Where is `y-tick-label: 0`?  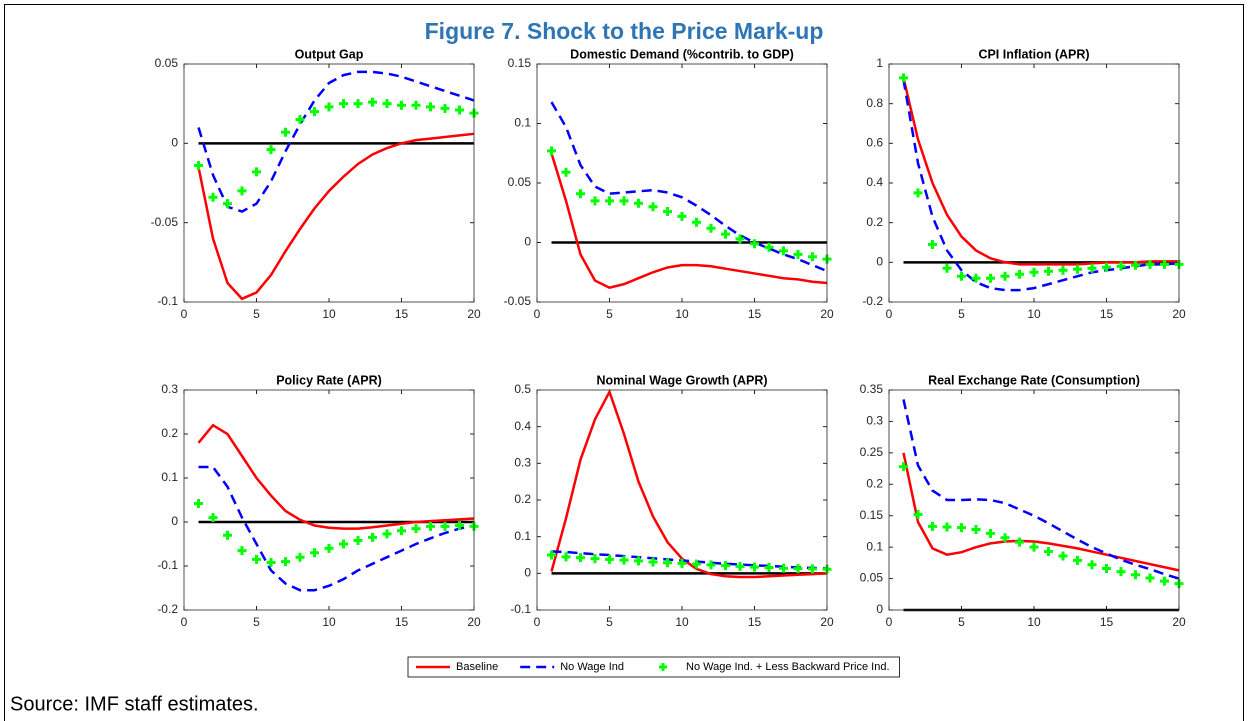 y-tick-label: 0 is located at coordinates (174, 521).